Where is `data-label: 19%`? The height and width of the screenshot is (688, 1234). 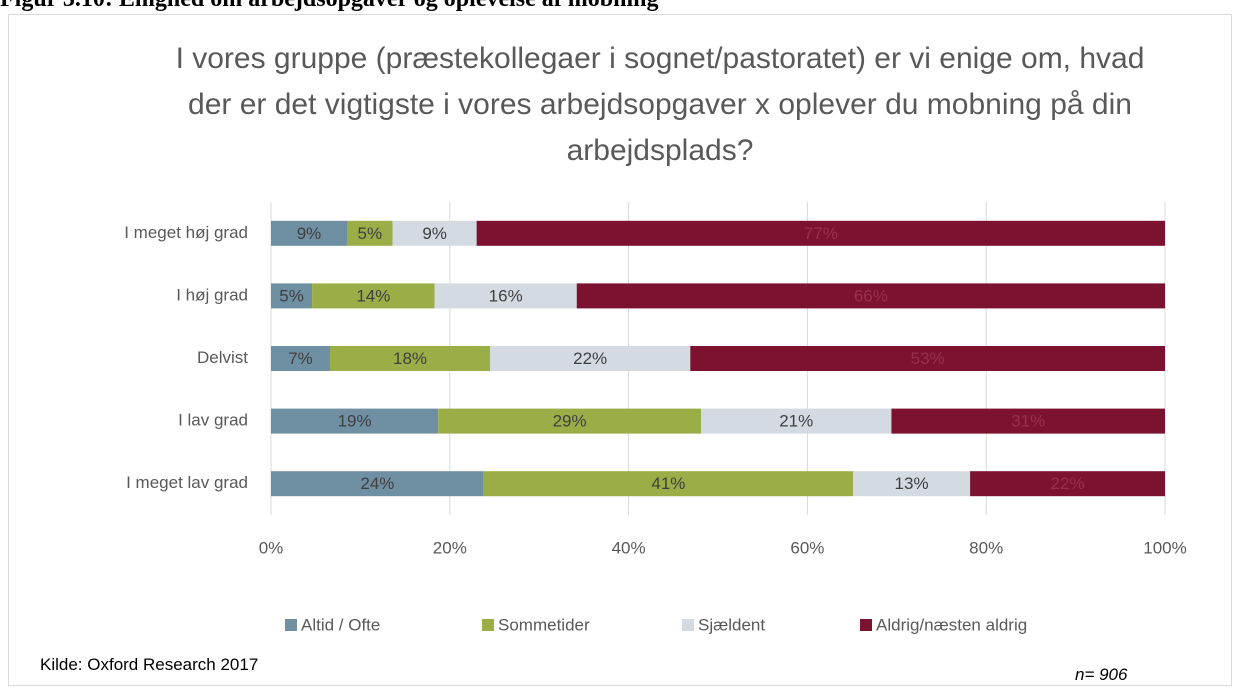 data-label: 19% is located at coordinates (355, 421).